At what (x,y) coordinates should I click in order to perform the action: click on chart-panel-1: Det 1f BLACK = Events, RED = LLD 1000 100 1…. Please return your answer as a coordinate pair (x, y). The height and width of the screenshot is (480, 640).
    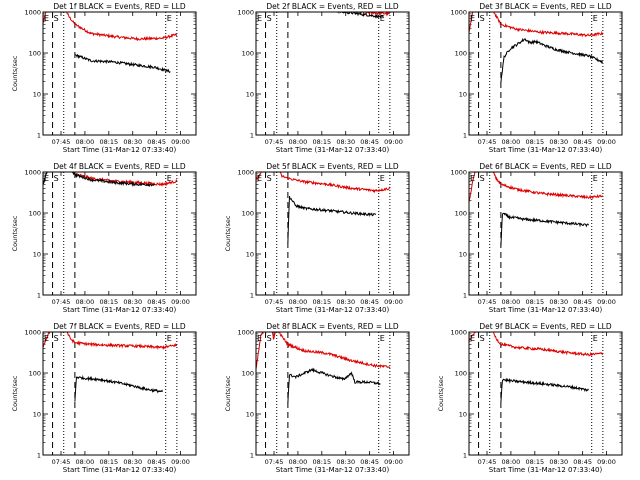
    Looking at the image, I should click on (104, 78).